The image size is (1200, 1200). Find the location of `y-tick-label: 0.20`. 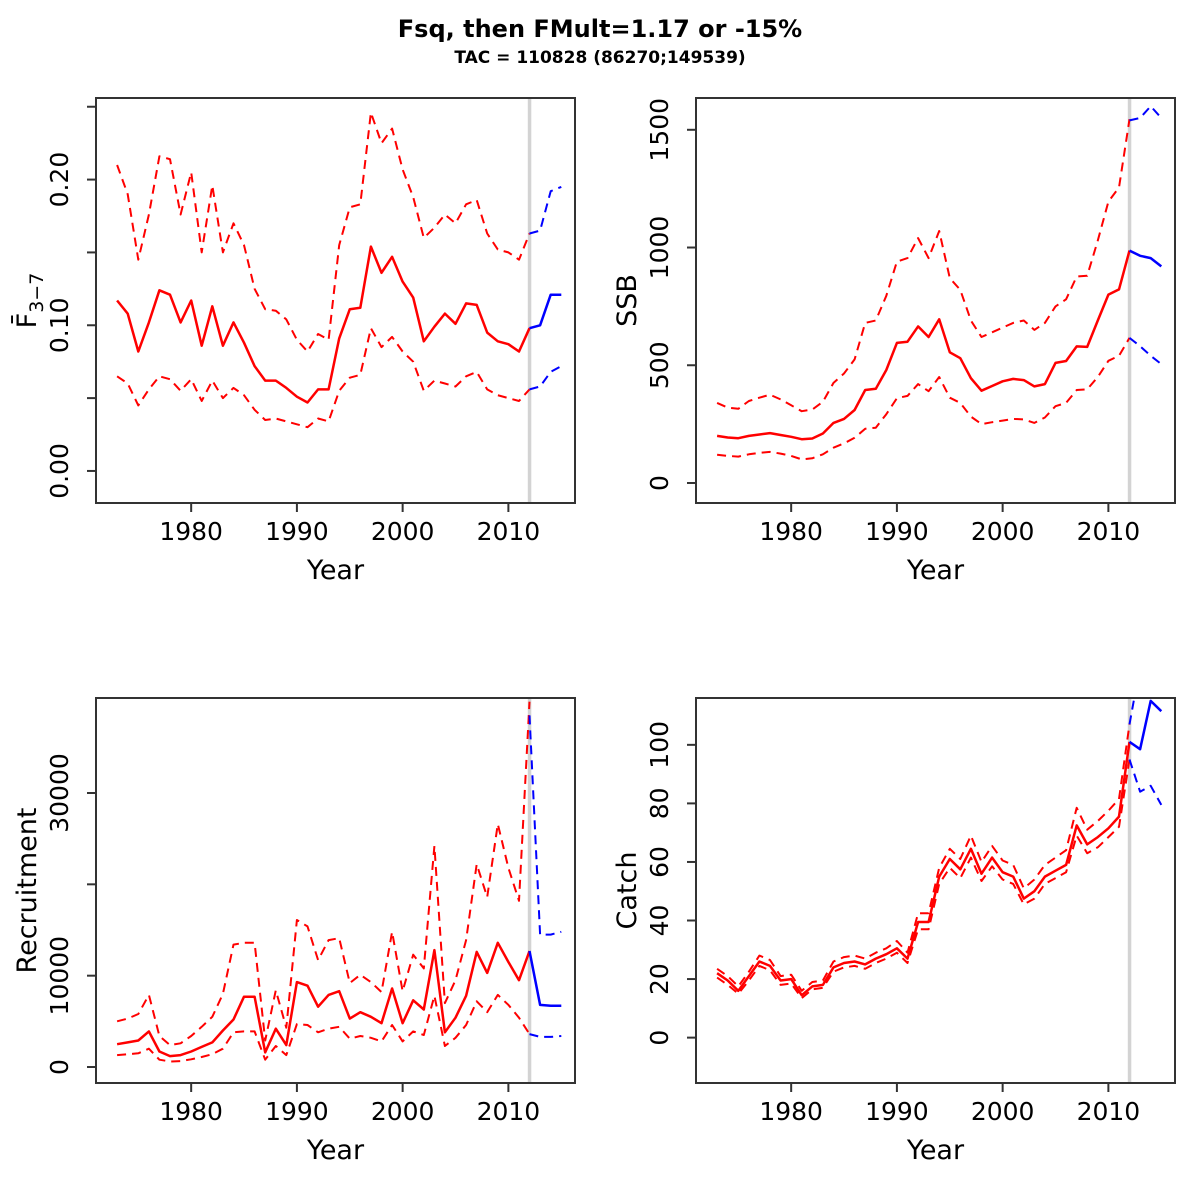

y-tick-label: 0.20 is located at coordinates (59, 180).